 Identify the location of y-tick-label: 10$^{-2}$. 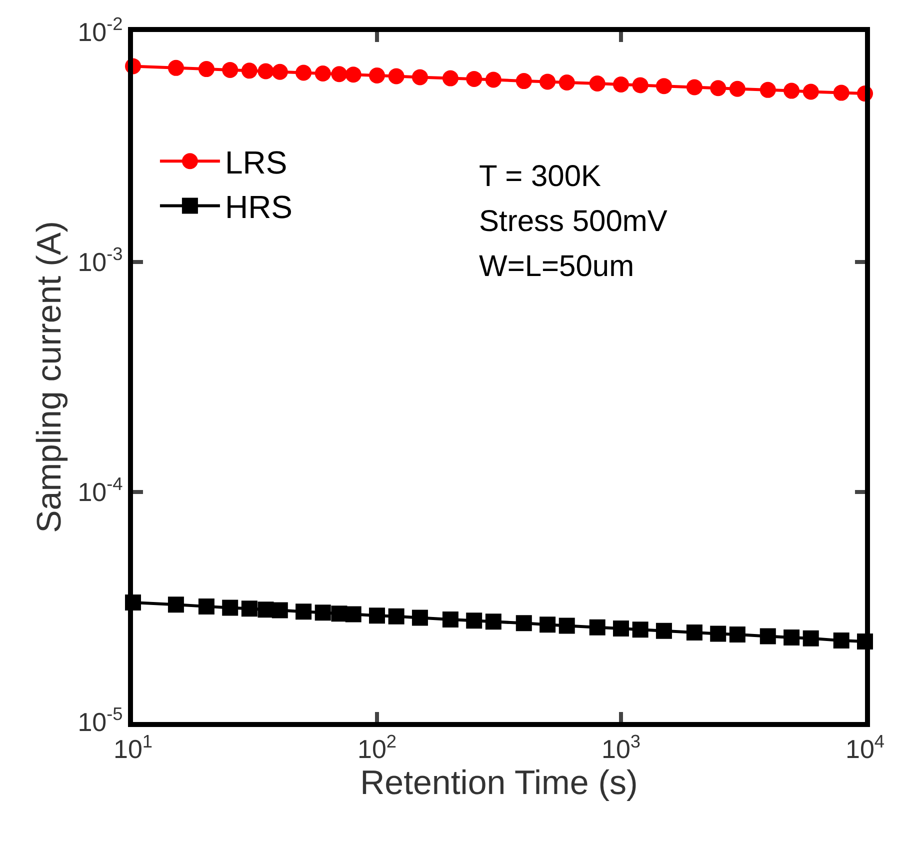
(100, 31).